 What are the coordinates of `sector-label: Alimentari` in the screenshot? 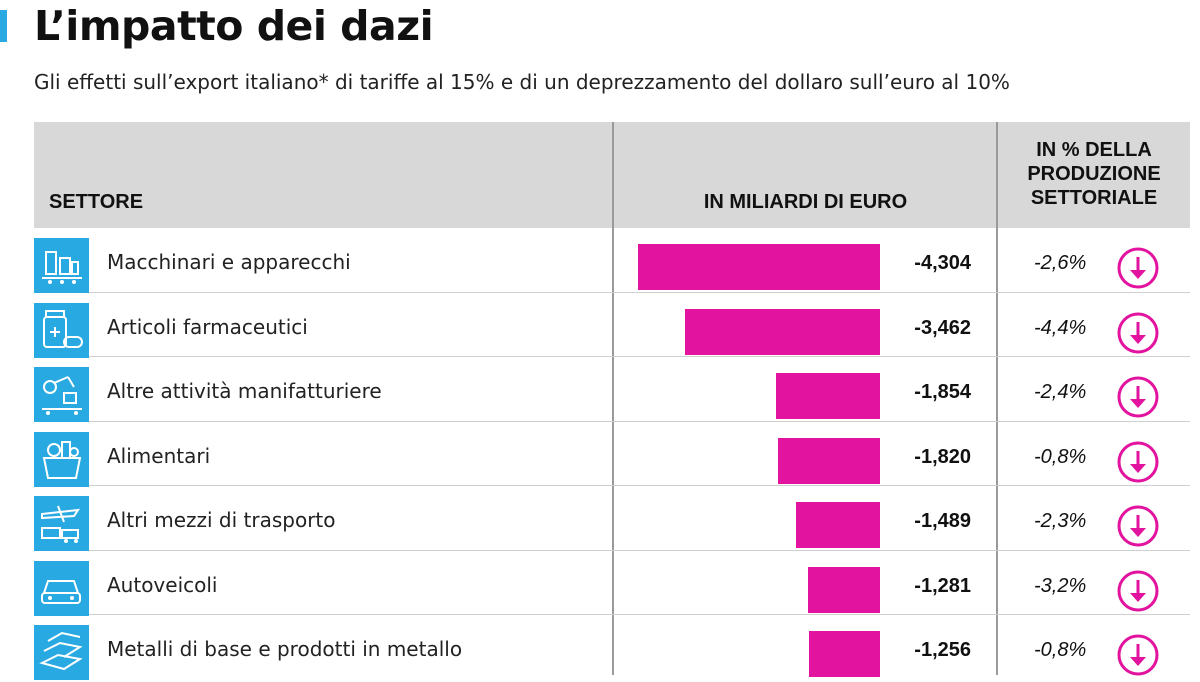 It's located at (159, 455).